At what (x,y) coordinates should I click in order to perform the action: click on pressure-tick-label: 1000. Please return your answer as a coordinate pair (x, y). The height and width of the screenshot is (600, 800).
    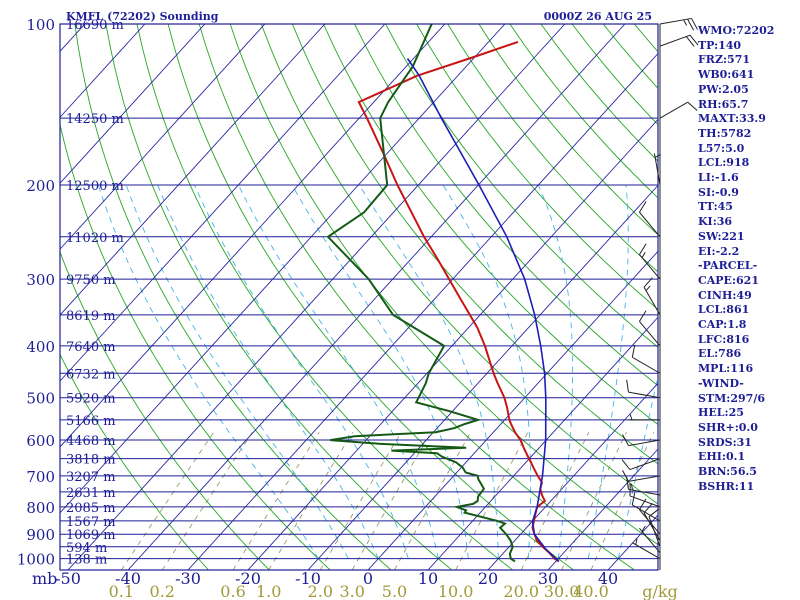
    Looking at the image, I should click on (36, 560).